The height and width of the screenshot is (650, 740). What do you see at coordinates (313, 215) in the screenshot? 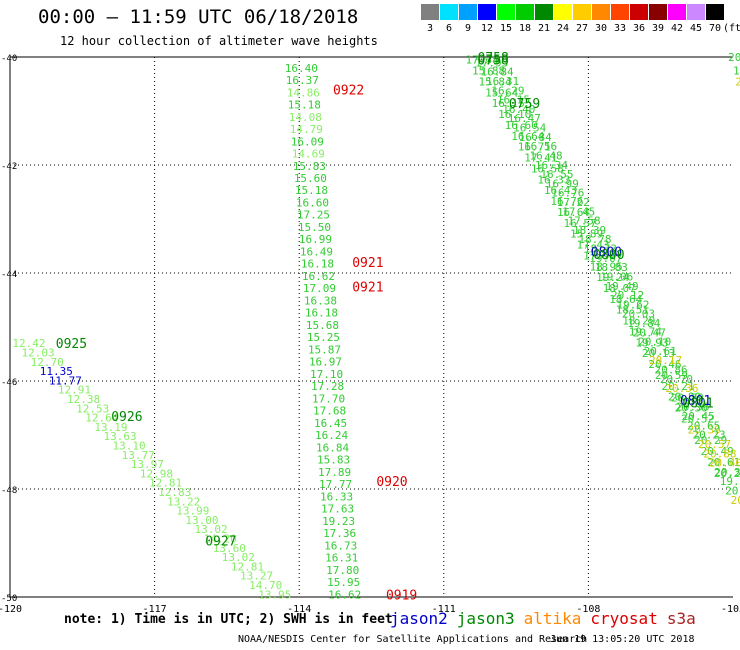
I see `wave-height-value: 17.25` at bounding box center [313, 215].